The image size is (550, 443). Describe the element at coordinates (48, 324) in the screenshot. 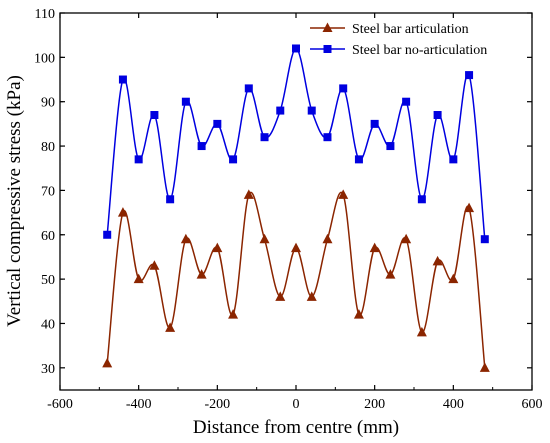

I see `y-tick-label: 40` at that location.